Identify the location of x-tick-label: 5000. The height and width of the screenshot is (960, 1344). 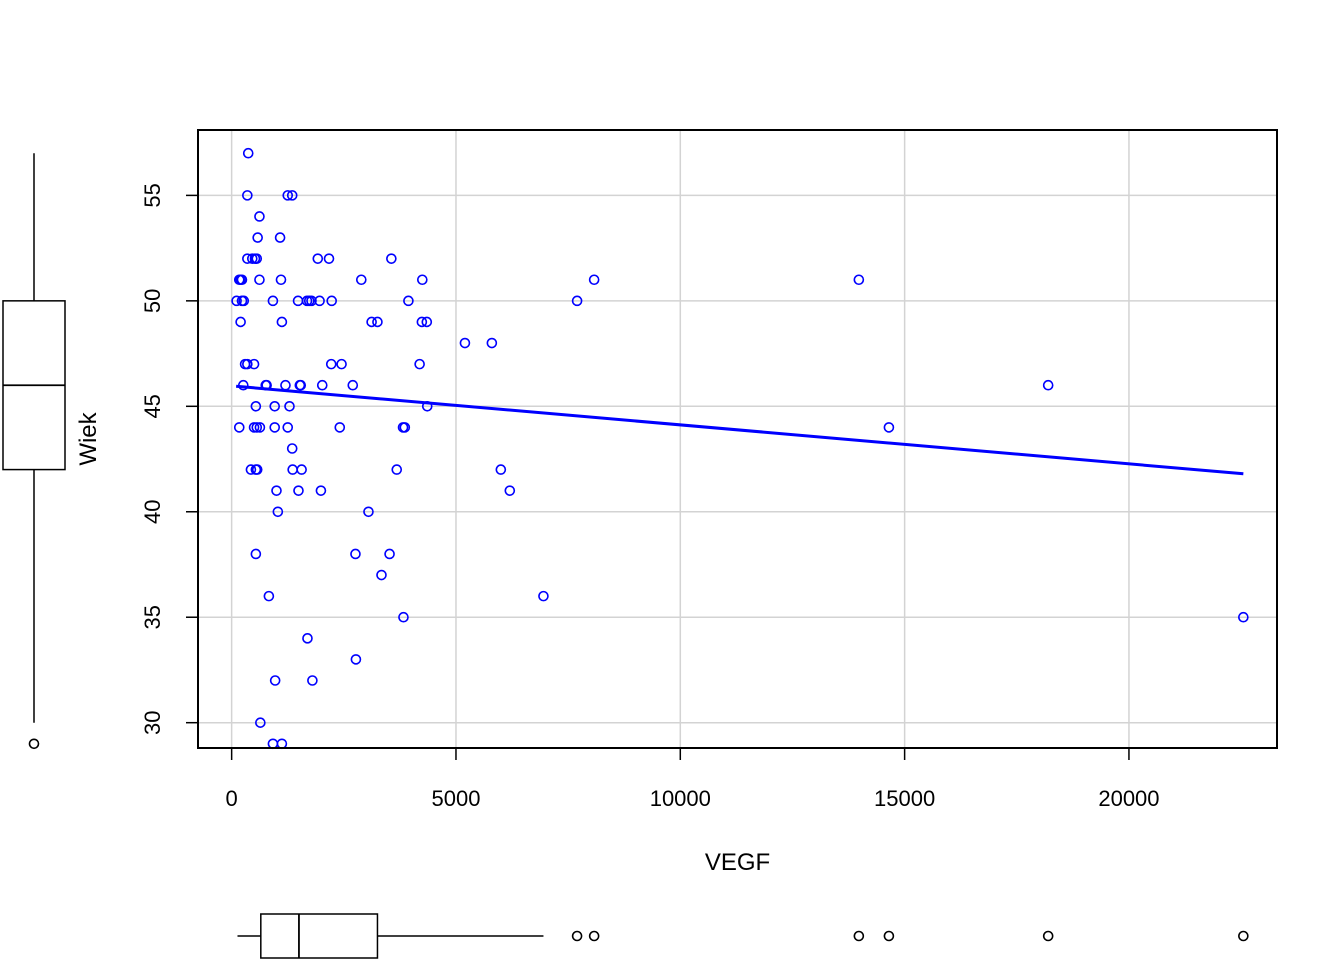
(455, 798).